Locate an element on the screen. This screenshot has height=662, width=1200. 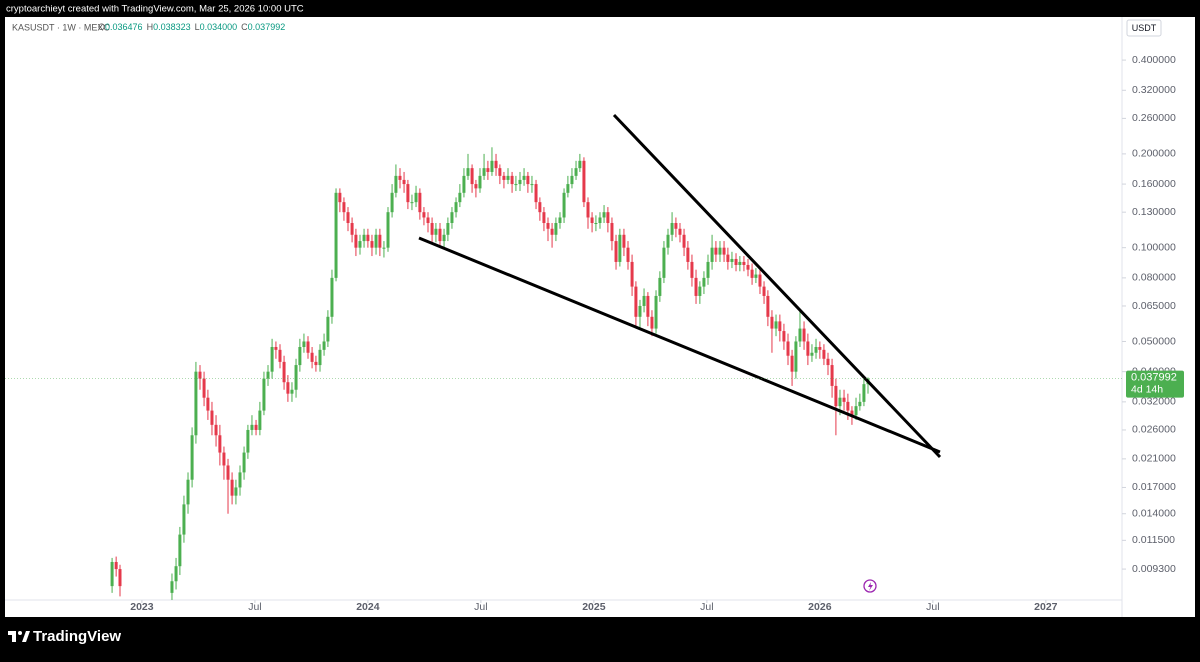
y-tick-label: 0.014000 is located at coordinates (1154, 514).